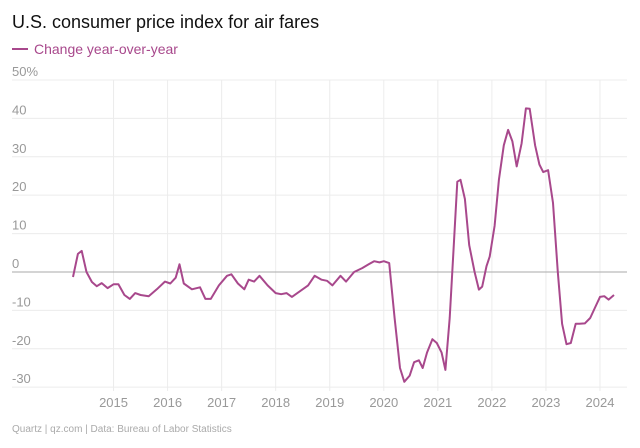 Image resolution: width=640 pixels, height=448 pixels. What do you see at coordinates (25, 71) in the screenshot?
I see `y-tick-label: 50%` at bounding box center [25, 71].